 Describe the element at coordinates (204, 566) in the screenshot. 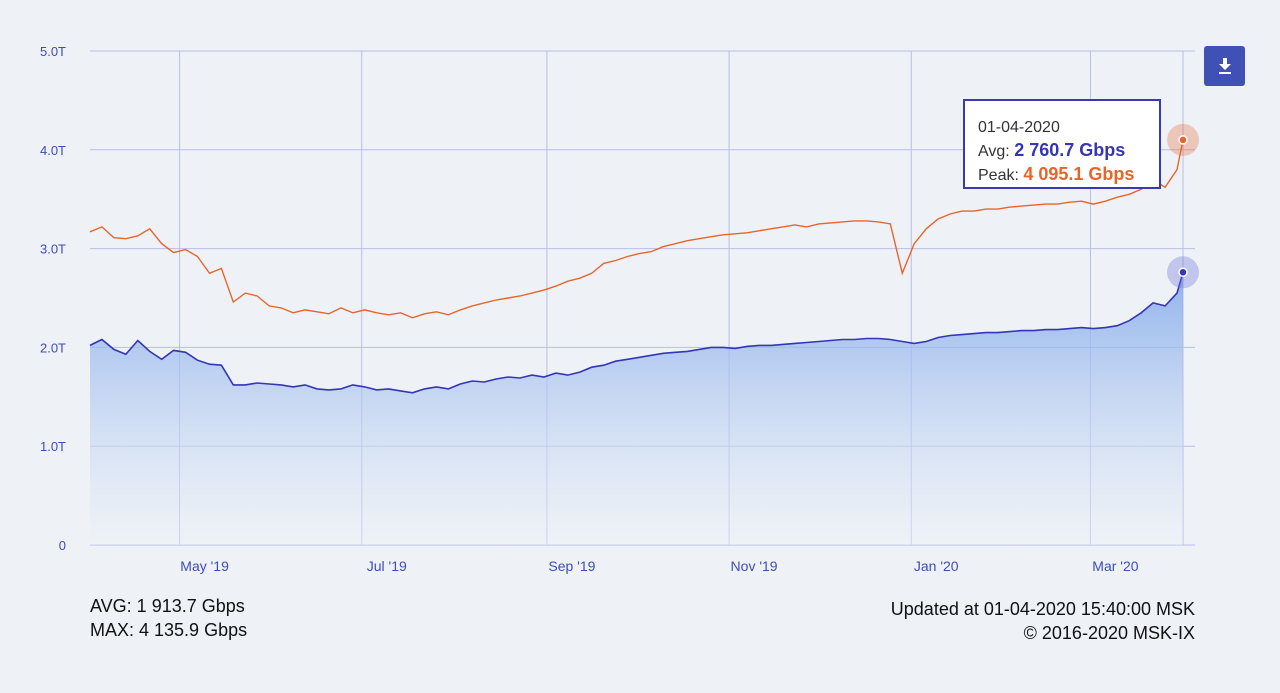

I see `x-tick-label: May '19` at that location.